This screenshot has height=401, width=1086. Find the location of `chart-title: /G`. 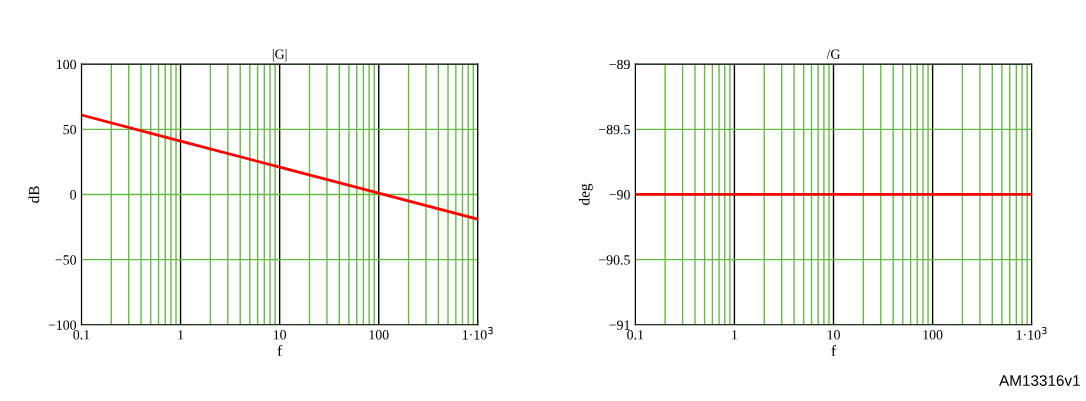

chart-title: /G is located at coordinates (833, 54).